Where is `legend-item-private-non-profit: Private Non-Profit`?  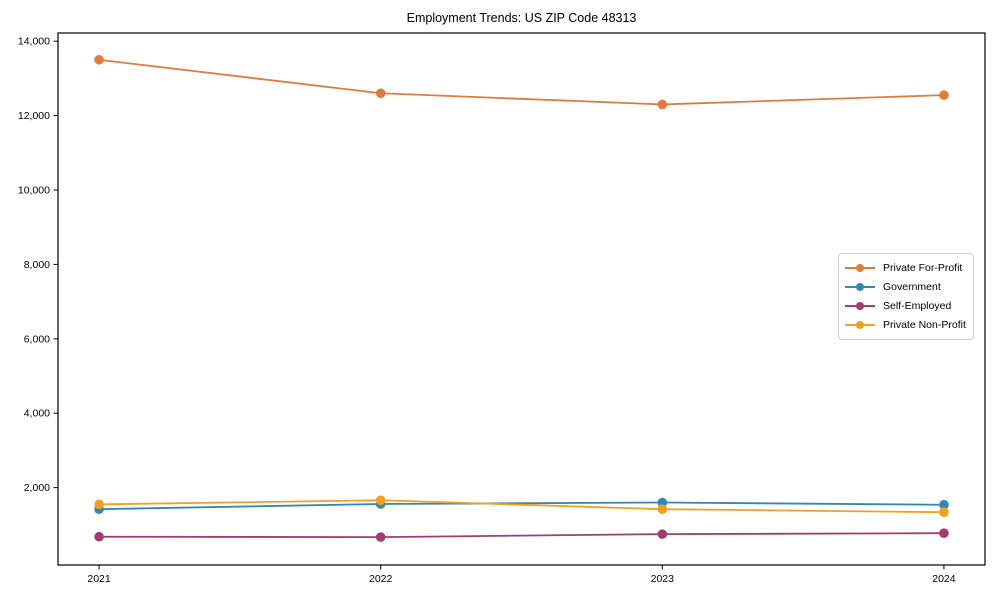 legend-item-private-non-profit: Private Non-Profit is located at coordinates (906, 324).